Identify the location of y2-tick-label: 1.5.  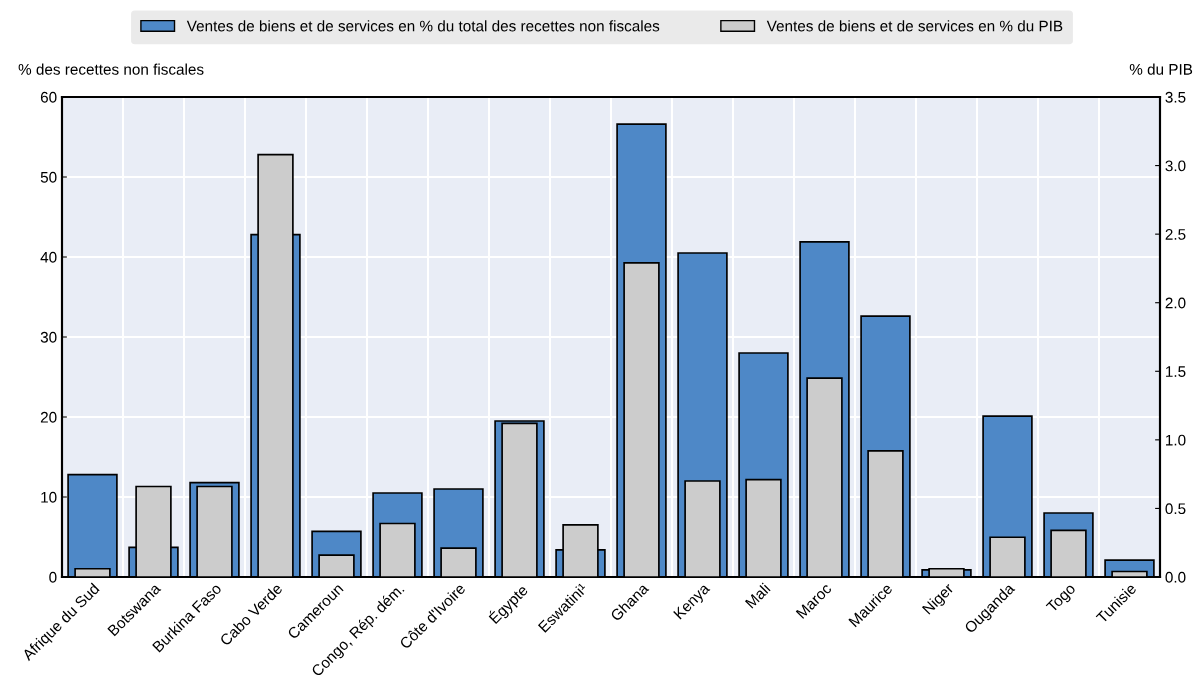
(1176, 371).